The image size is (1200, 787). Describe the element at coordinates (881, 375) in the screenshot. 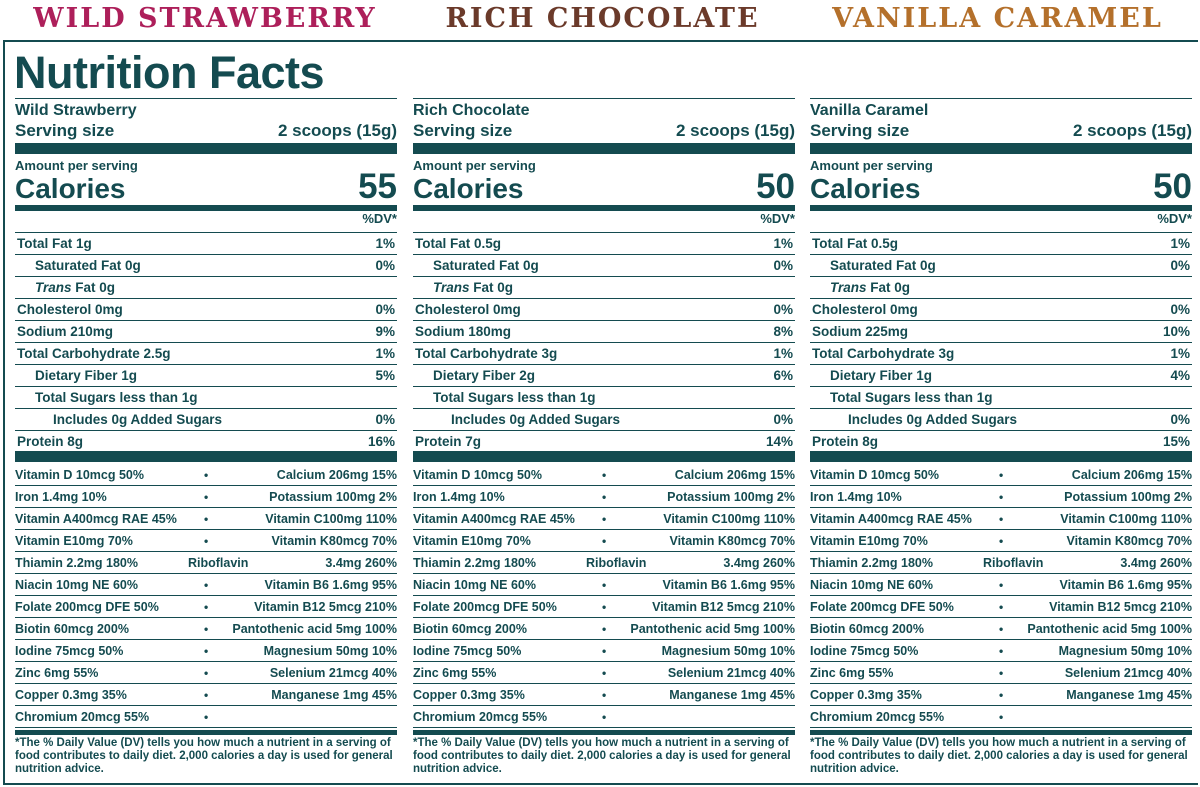

I see `nutrient-label: Dietary Fiber 1g` at that location.